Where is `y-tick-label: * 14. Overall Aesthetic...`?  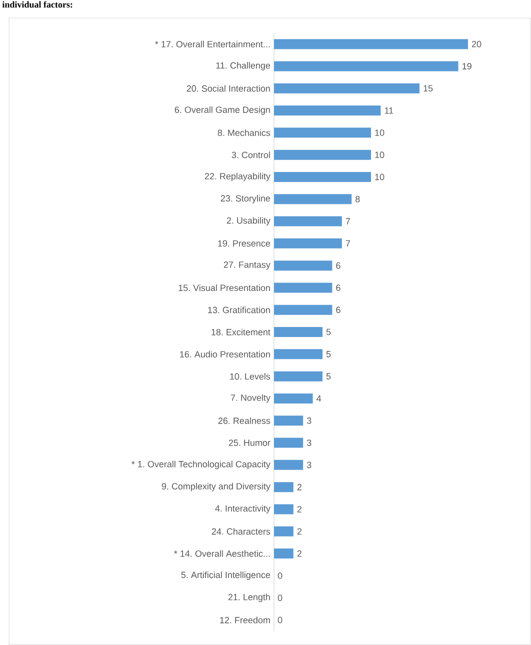 y-tick-label: * 14. Overall Aesthetic... is located at coordinates (222, 553).